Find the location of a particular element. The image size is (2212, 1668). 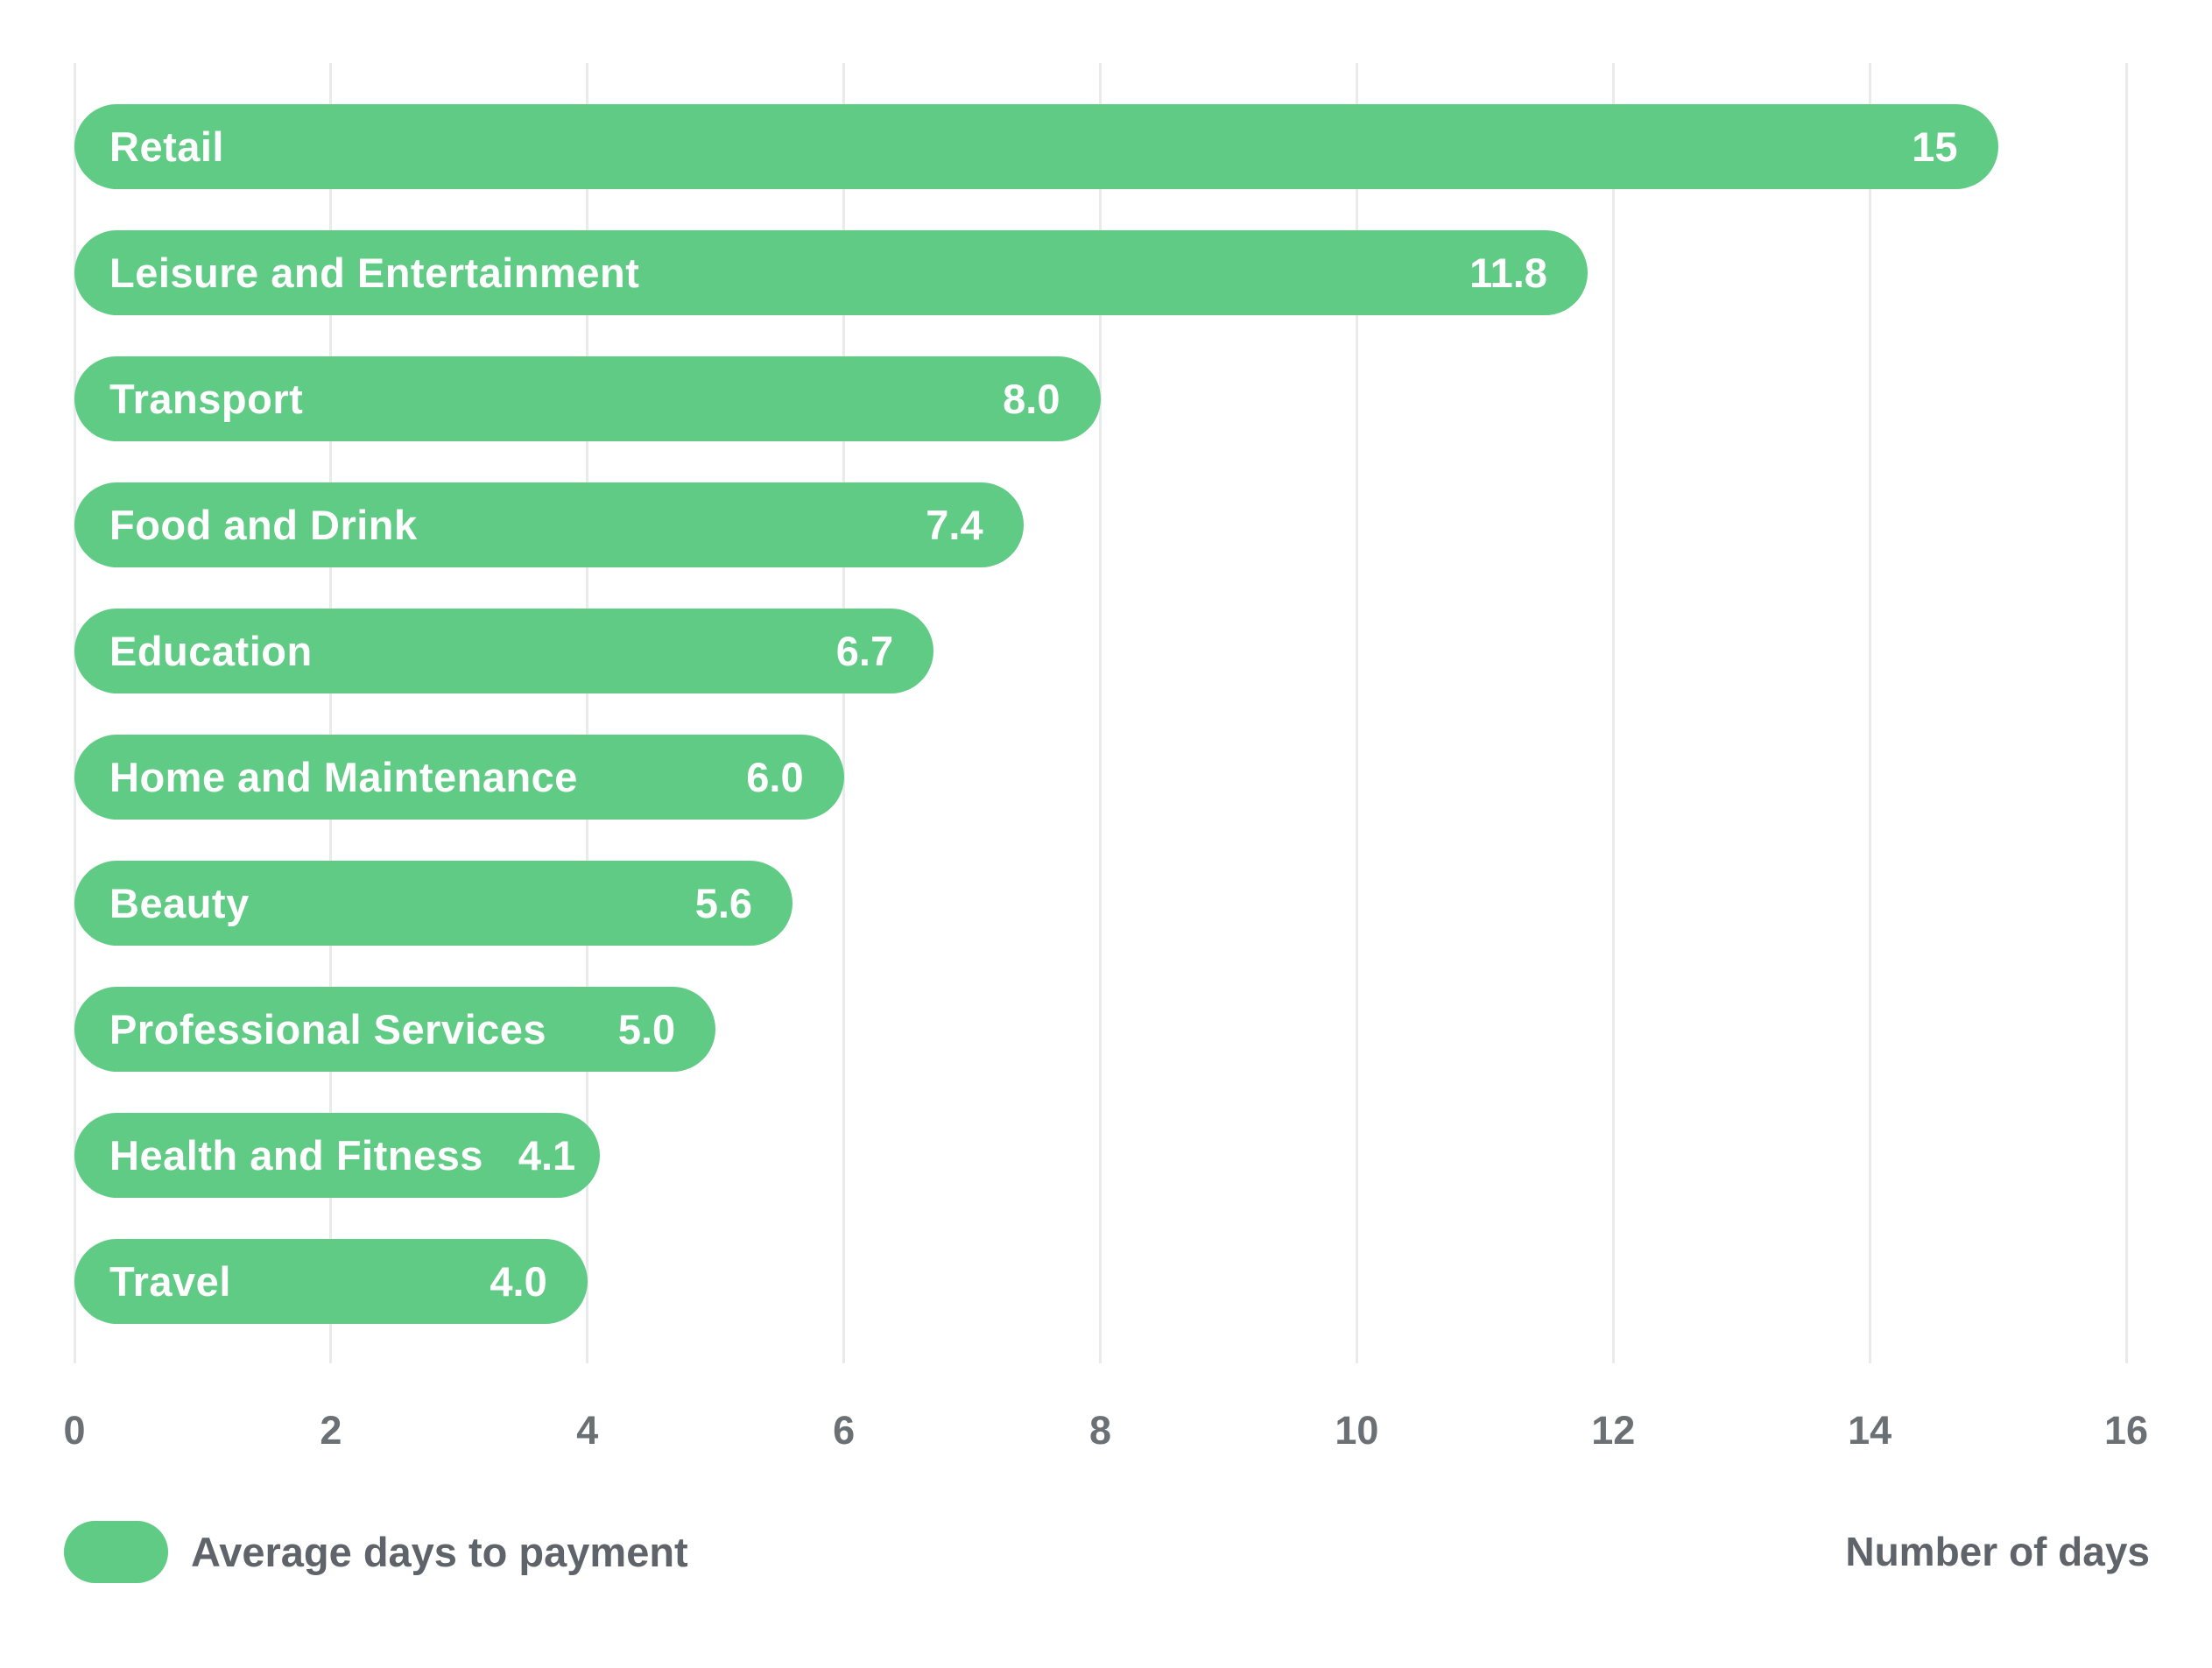

bar-home-and-maintenance: Home and Maintenance 6.0 is located at coordinates (459, 777).